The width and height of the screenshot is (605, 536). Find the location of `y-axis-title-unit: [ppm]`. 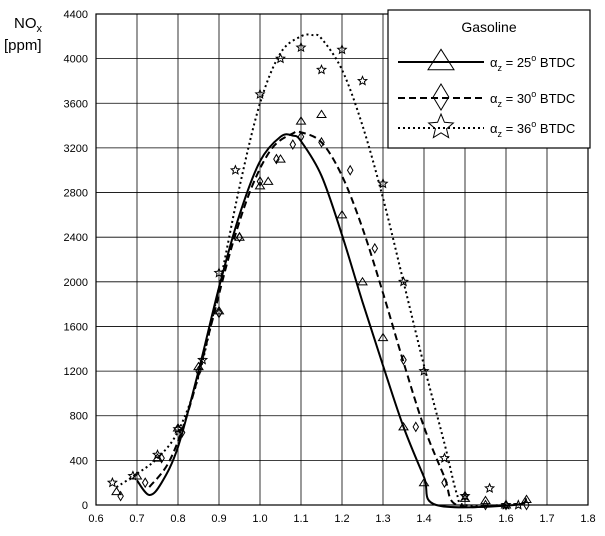

y-axis-title-unit: [ppm] is located at coordinates (23, 45).